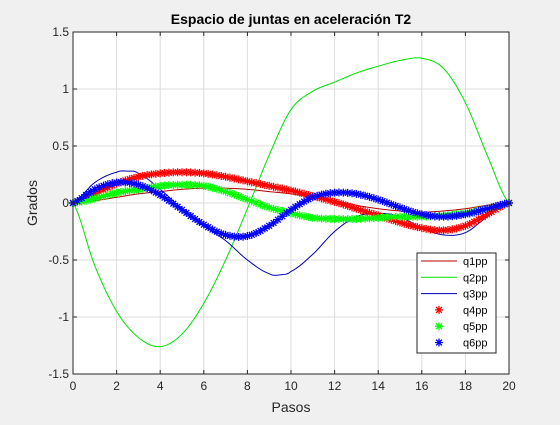 This screenshot has height=425, width=560. I want to click on legend-label-q1pp: q1pp, so click(475, 262).